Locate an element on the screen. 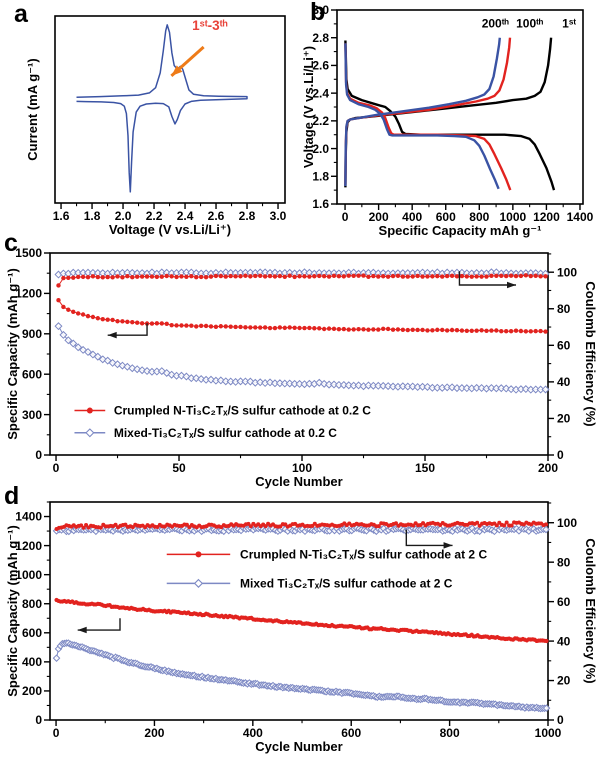 The width and height of the screenshot is (600, 766). svg-text: 300 is located at coordinates (32, 415).